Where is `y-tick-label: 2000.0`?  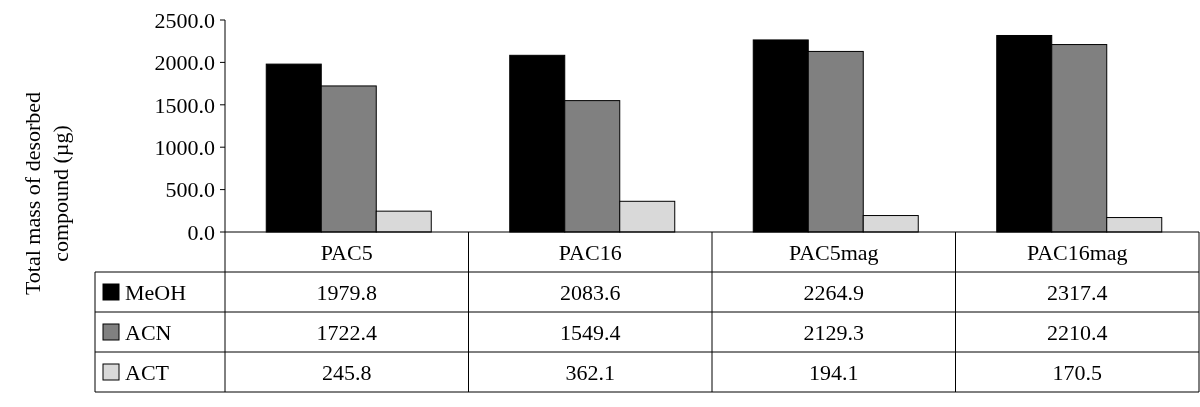 y-tick-label: 2000.0 is located at coordinates (184, 63).